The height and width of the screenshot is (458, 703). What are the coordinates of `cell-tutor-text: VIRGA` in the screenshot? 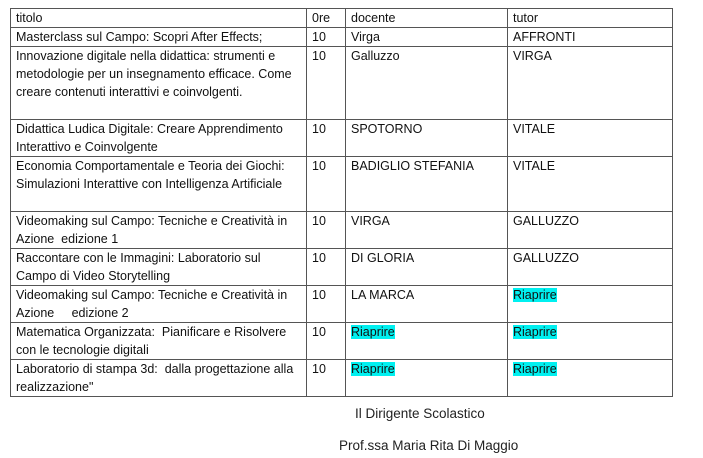 It's located at (532, 56).